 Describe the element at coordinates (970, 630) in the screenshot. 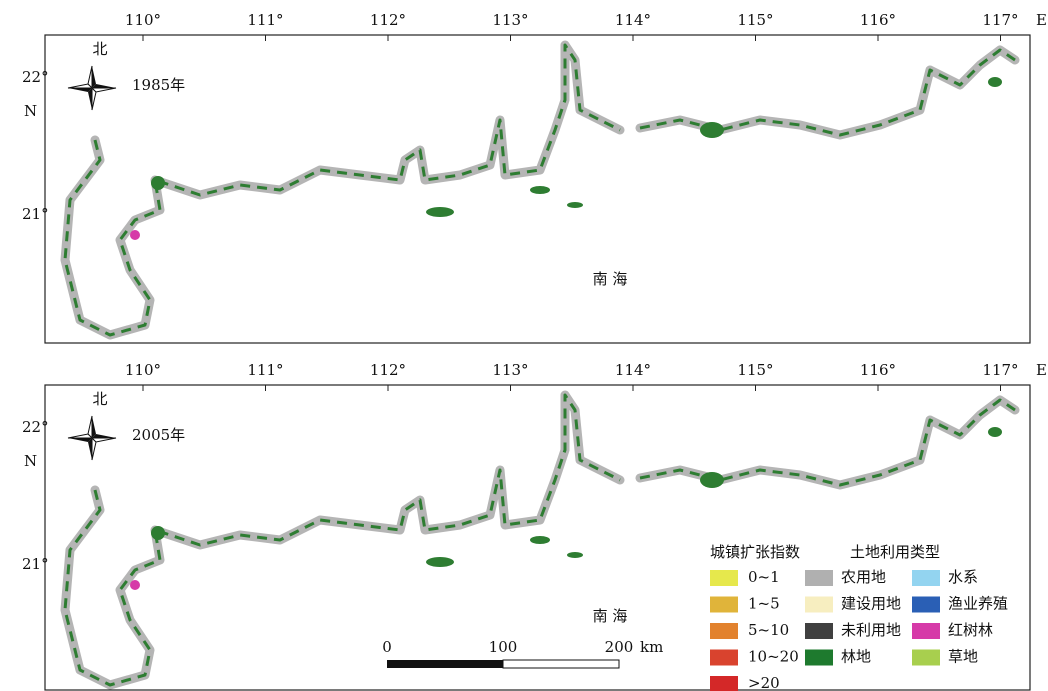

I see `legend-label: 红树林` at that location.